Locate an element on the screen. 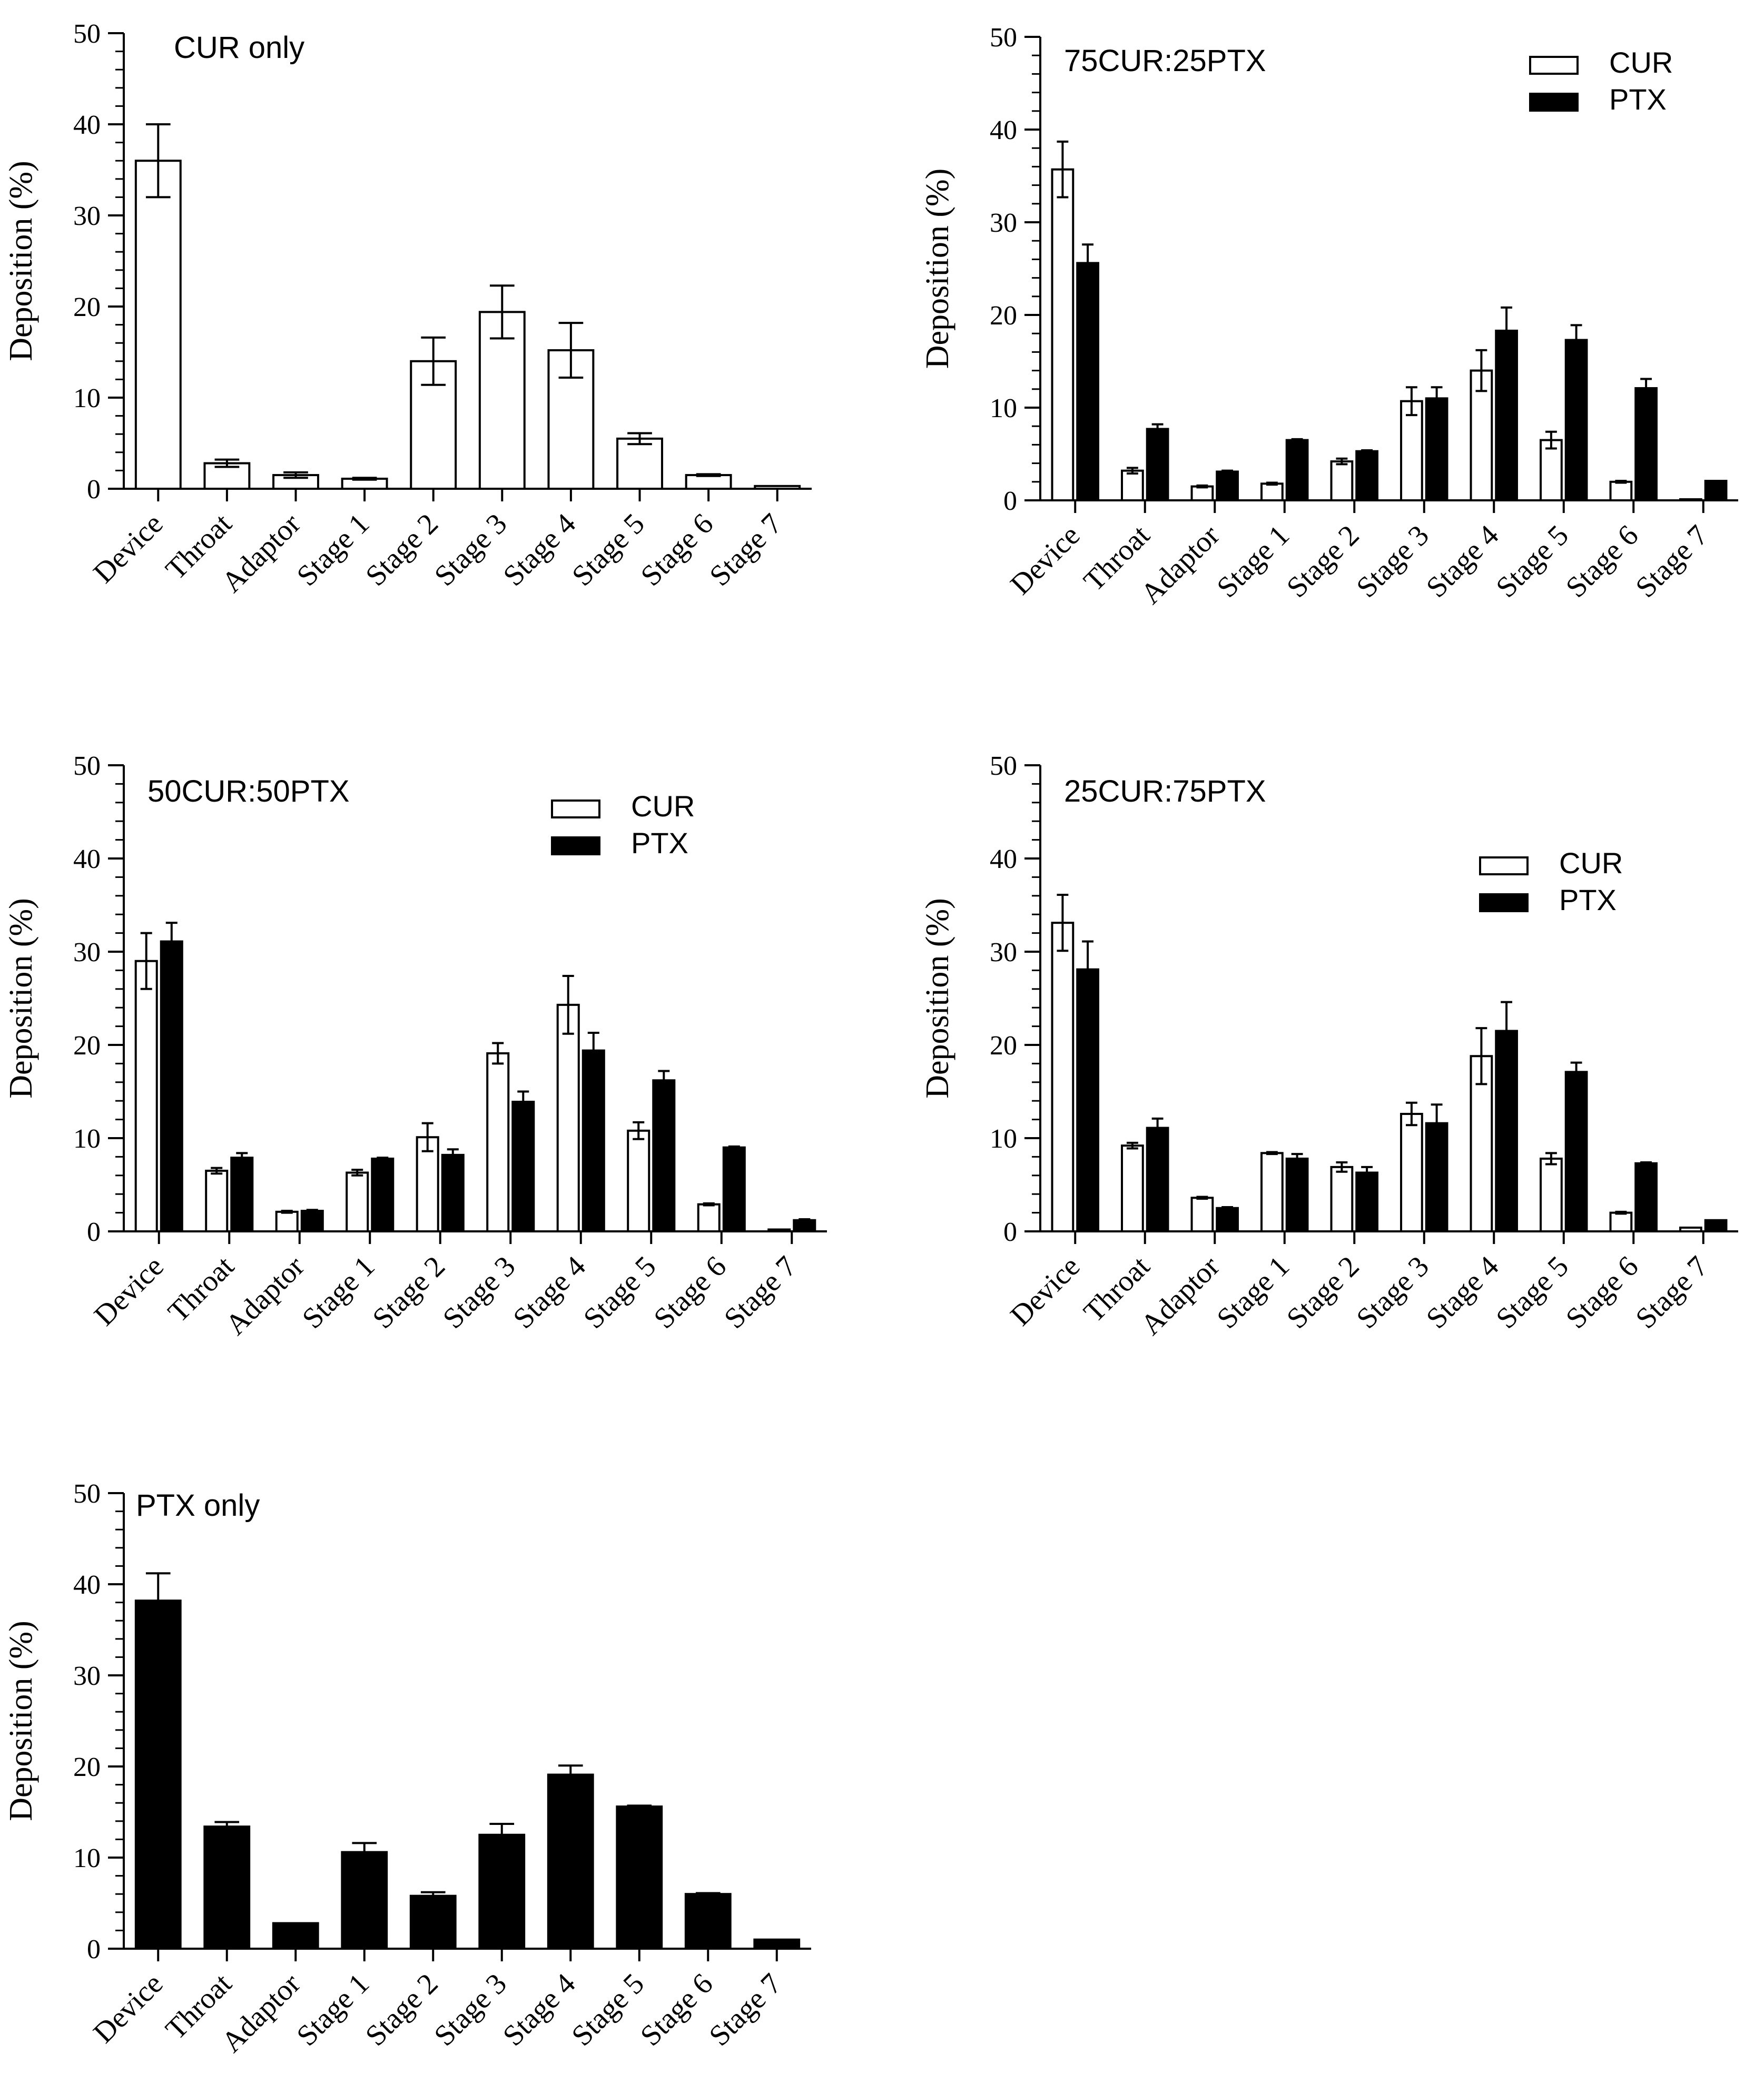 This screenshot has height=2083, width=1764. panel-title: 75CUR:25PTX is located at coordinates (1165, 61).